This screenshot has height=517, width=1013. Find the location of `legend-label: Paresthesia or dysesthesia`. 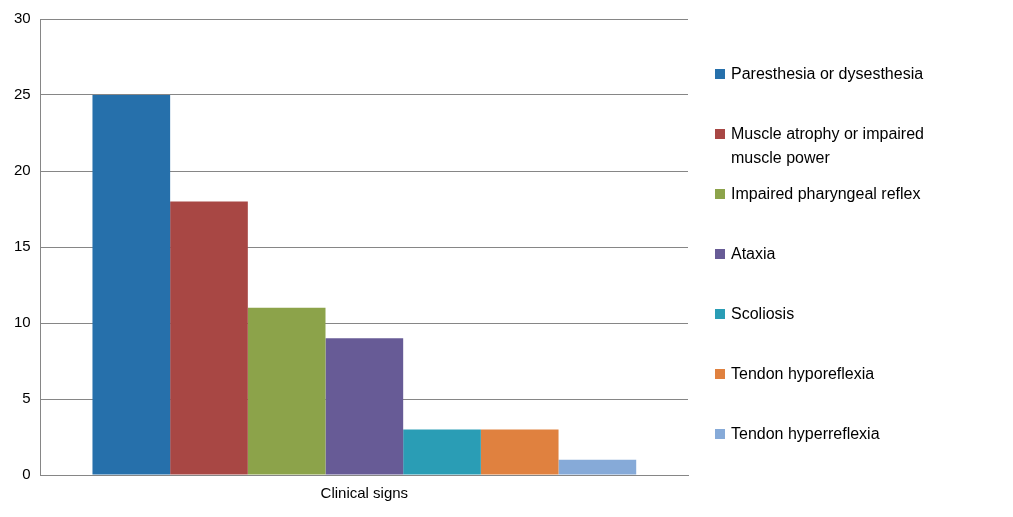

legend-label: Paresthesia or dysesthesia is located at coordinates (827, 74).